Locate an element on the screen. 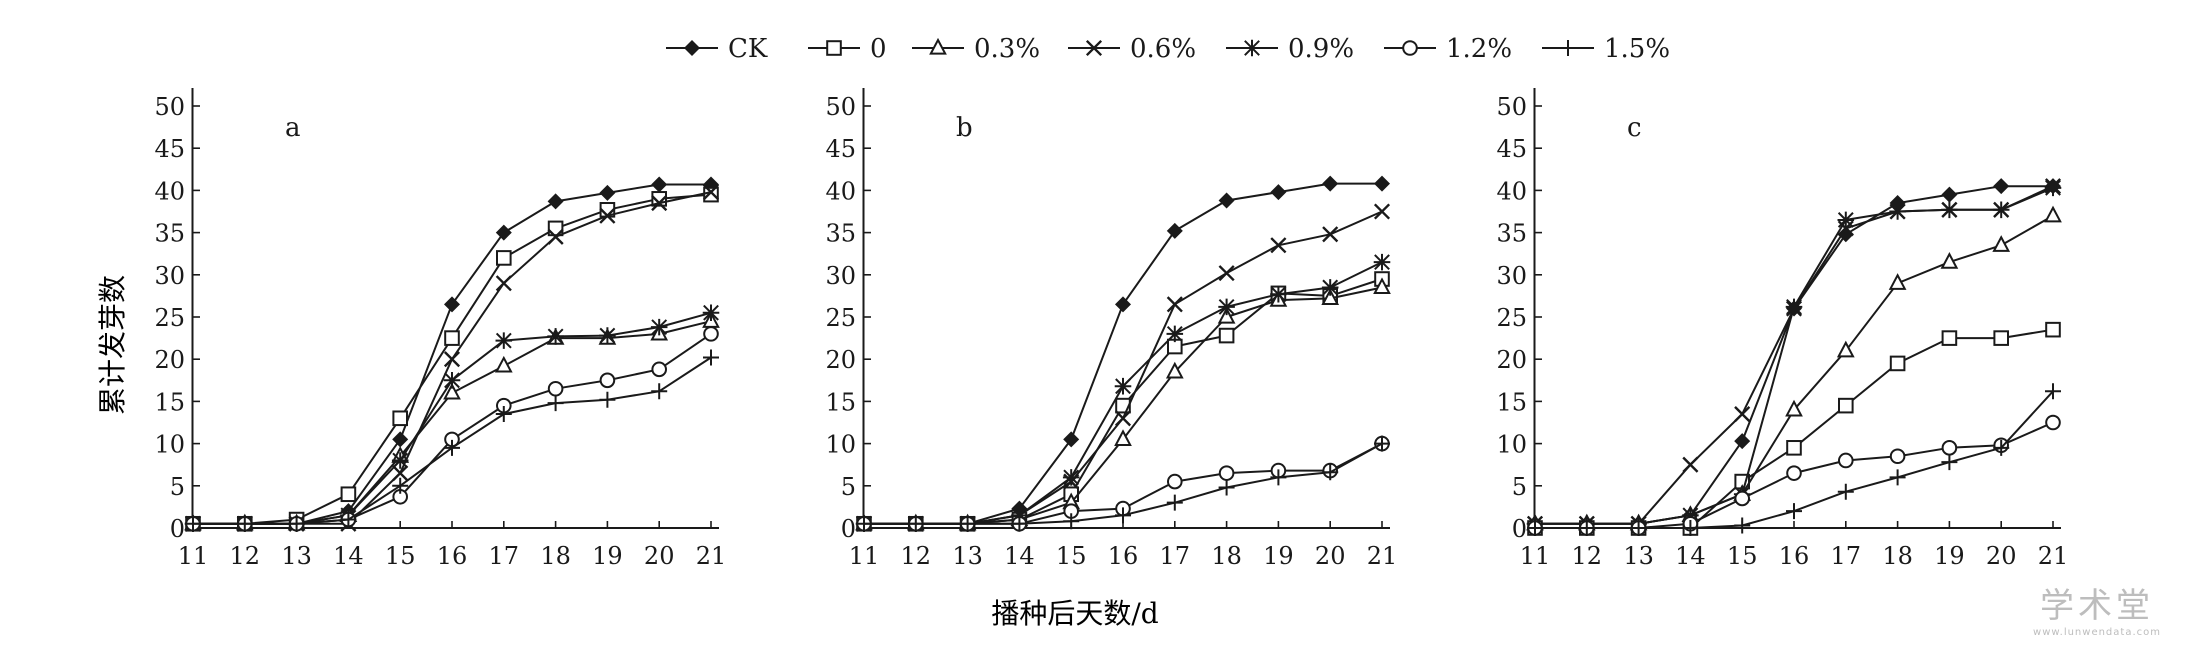 The width and height of the screenshot is (2189, 660). y-tick-label: 0 is located at coordinates (848, 529).